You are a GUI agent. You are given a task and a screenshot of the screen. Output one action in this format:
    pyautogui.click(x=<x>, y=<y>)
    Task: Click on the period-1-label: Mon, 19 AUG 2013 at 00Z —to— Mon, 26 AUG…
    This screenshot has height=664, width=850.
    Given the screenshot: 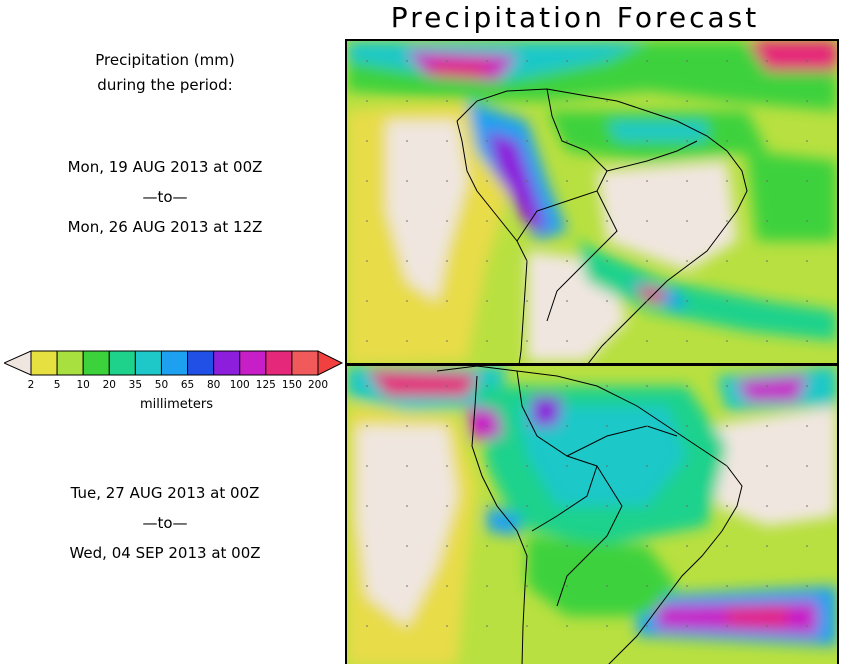 What is the action you would take?
    pyautogui.click(x=165, y=197)
    